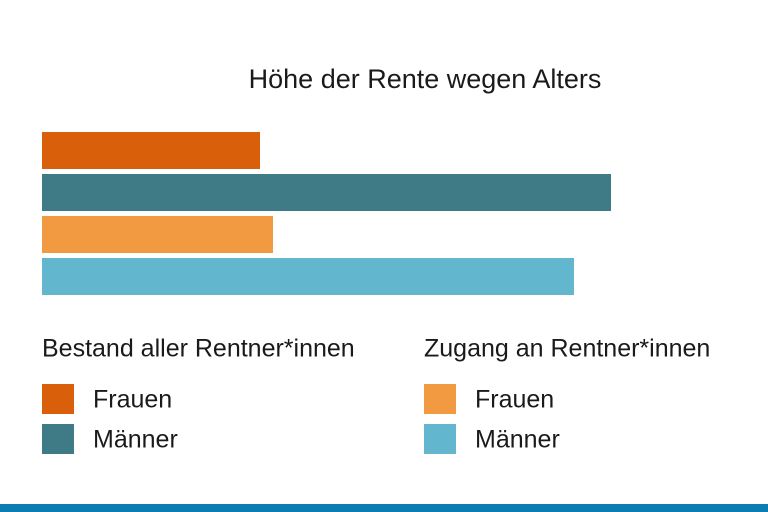 The height and width of the screenshot is (512, 768). What do you see at coordinates (198, 349) in the screenshot?
I see `legend-group-title: Bestand aller Rentner*innen` at bounding box center [198, 349].